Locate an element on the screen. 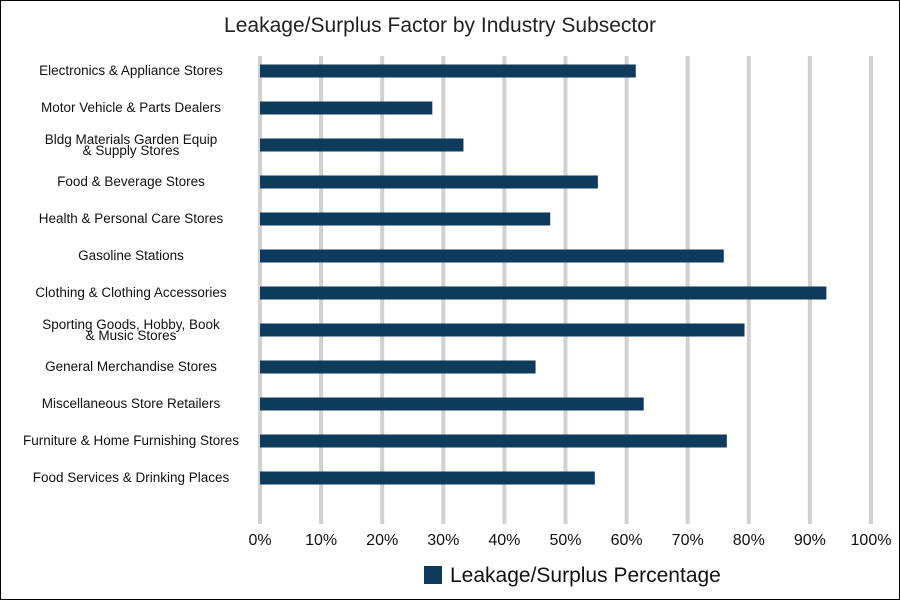 This screenshot has width=900, height=600. category-label: Clothing & Clothing Accessories is located at coordinates (131, 292).